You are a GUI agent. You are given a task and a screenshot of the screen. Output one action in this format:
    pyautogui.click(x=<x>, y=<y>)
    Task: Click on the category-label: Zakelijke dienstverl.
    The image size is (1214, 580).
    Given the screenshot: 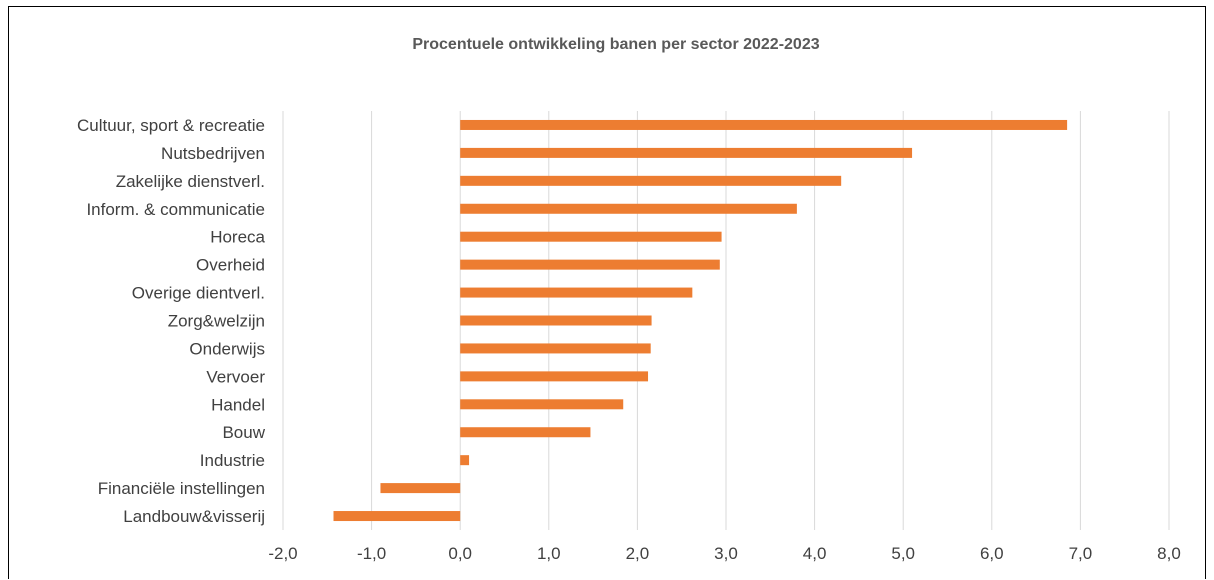 What is the action you would take?
    pyautogui.click(x=190, y=181)
    